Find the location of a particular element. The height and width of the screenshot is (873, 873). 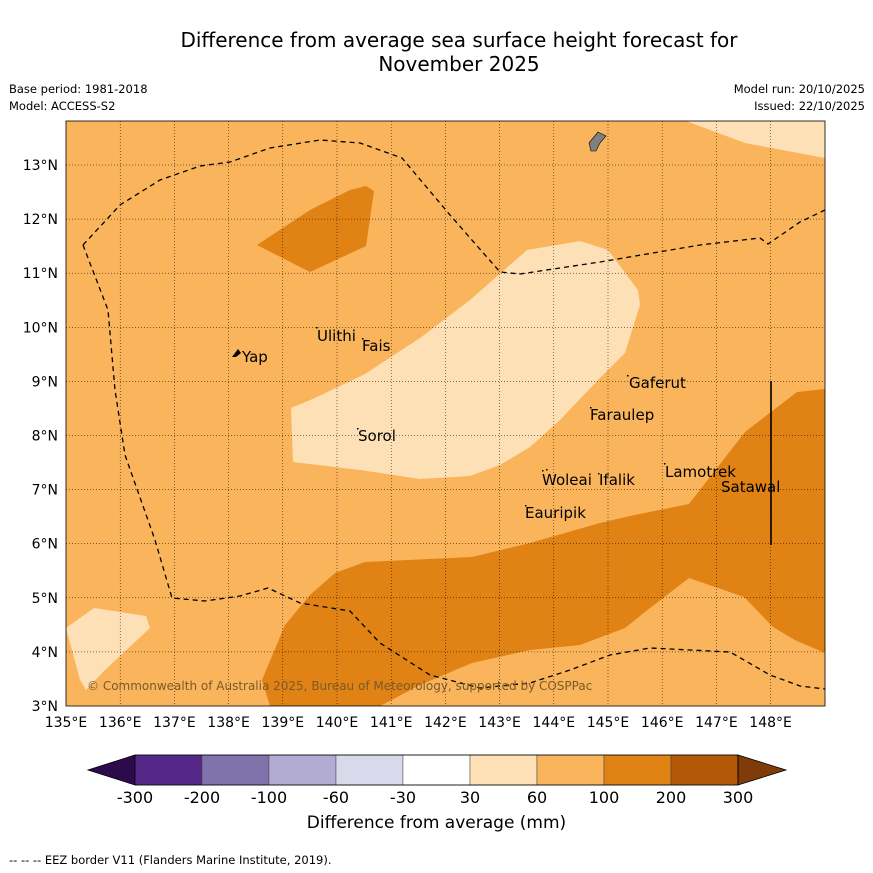

lon-tick-label: 143°E is located at coordinates (499, 723).